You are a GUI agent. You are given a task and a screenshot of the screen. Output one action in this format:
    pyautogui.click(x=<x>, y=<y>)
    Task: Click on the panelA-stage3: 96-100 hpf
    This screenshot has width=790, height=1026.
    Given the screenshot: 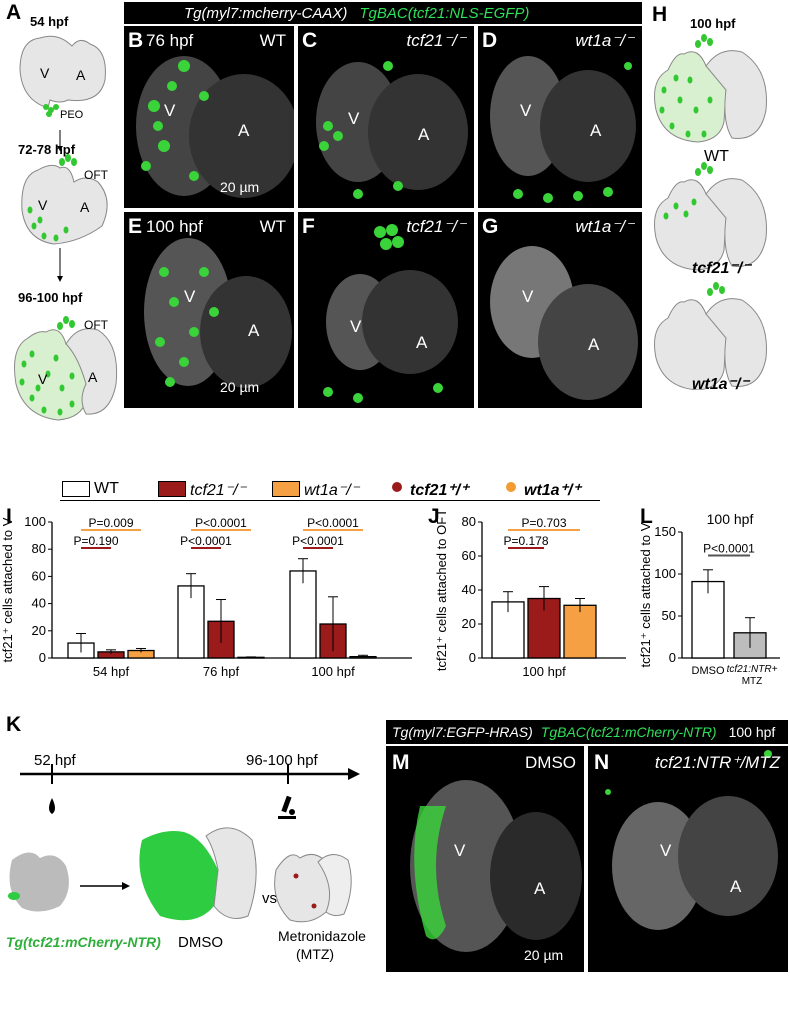 What is the action you would take?
    pyautogui.click(x=50, y=297)
    